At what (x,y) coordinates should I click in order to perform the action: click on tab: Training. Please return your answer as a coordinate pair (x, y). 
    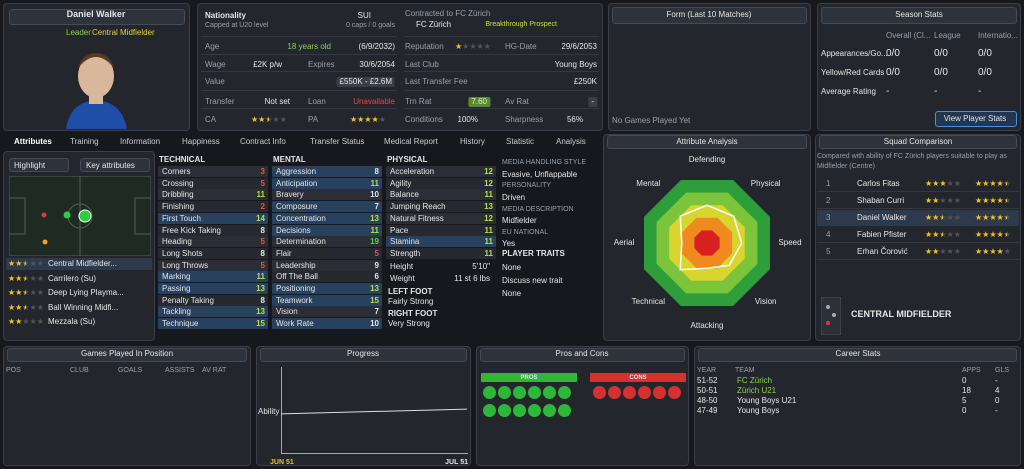
    Looking at the image, I should click on (84, 141).